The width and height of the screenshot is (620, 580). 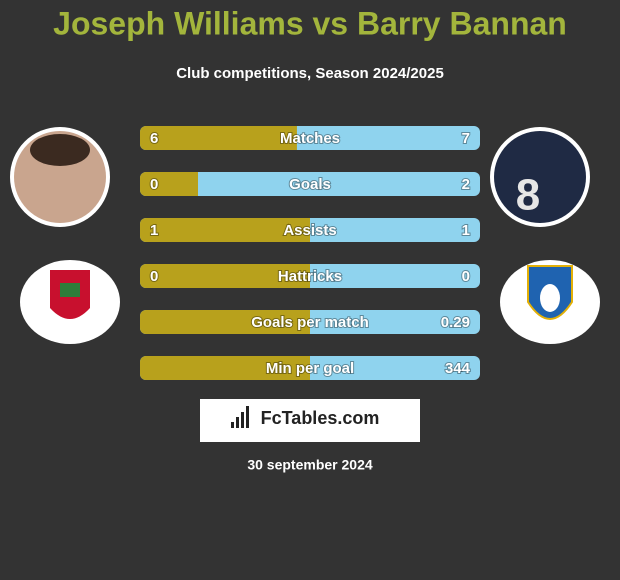 I want to click on title: Joseph Williams vs Barry Bannan, so click(x=310, y=23).